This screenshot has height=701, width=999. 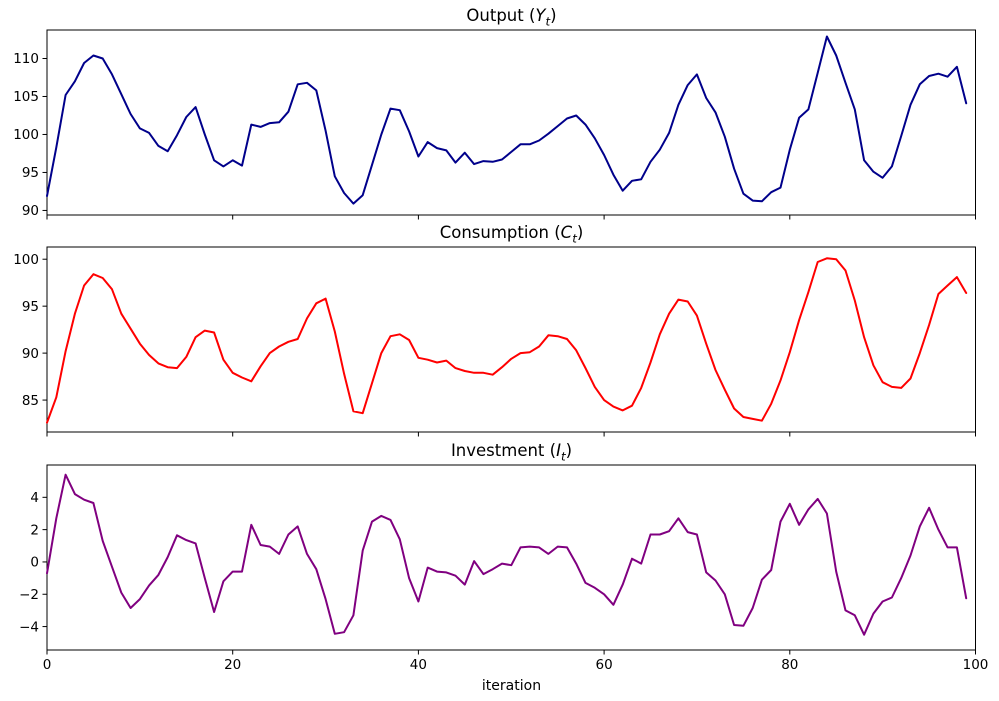 What do you see at coordinates (34, 498) in the screenshot?
I see `investment-ytick-label: 4` at bounding box center [34, 498].